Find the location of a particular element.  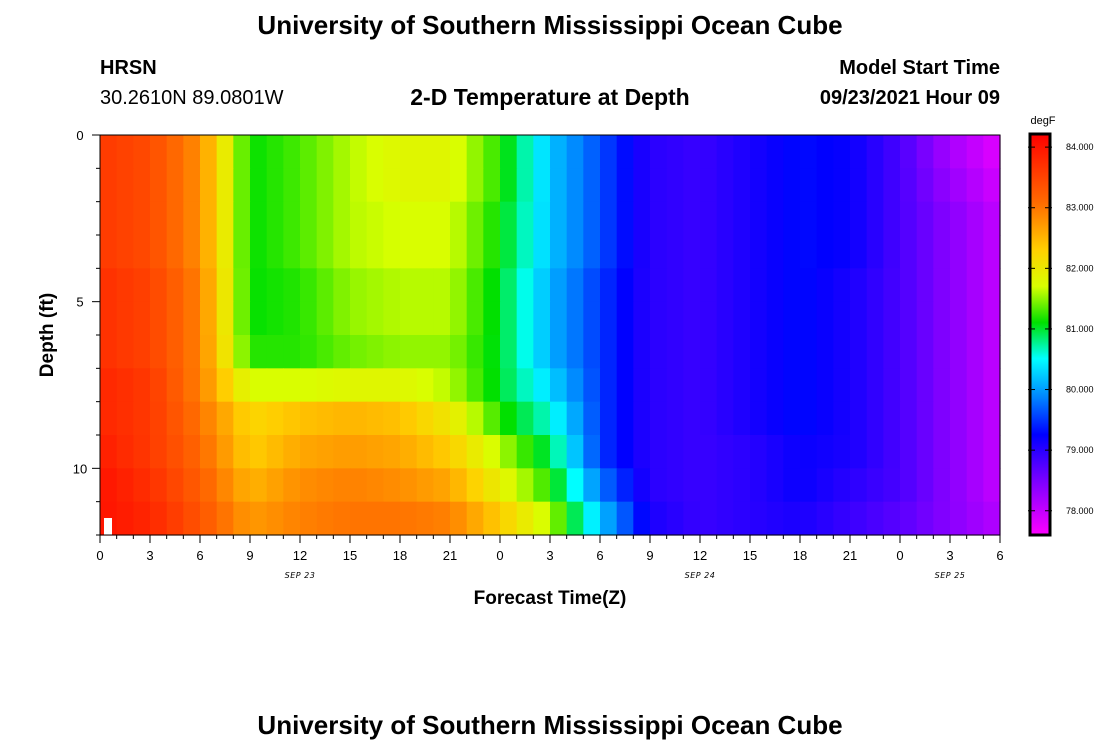

y-tick-label: 5 is located at coordinates (79, 302).